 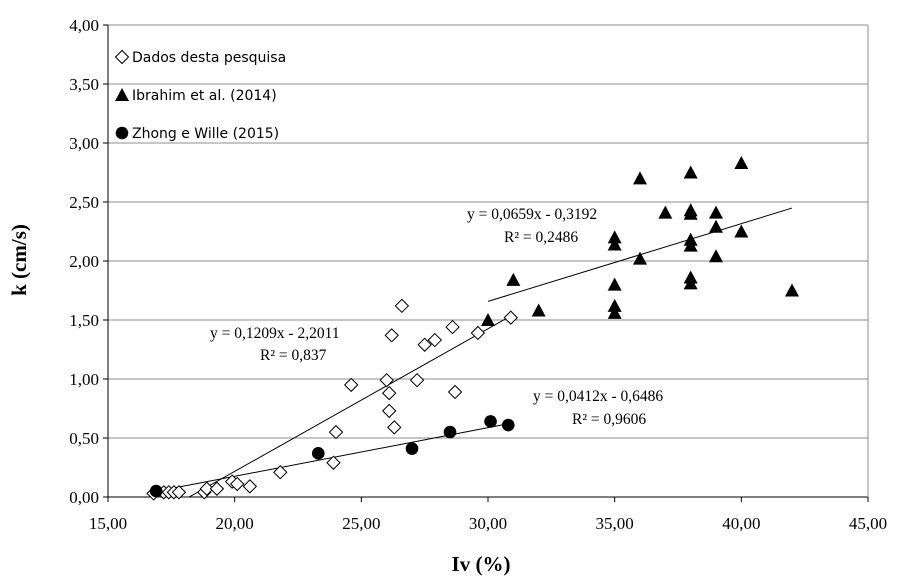 I want to click on y-tick-label: 2,00, so click(x=84, y=261).